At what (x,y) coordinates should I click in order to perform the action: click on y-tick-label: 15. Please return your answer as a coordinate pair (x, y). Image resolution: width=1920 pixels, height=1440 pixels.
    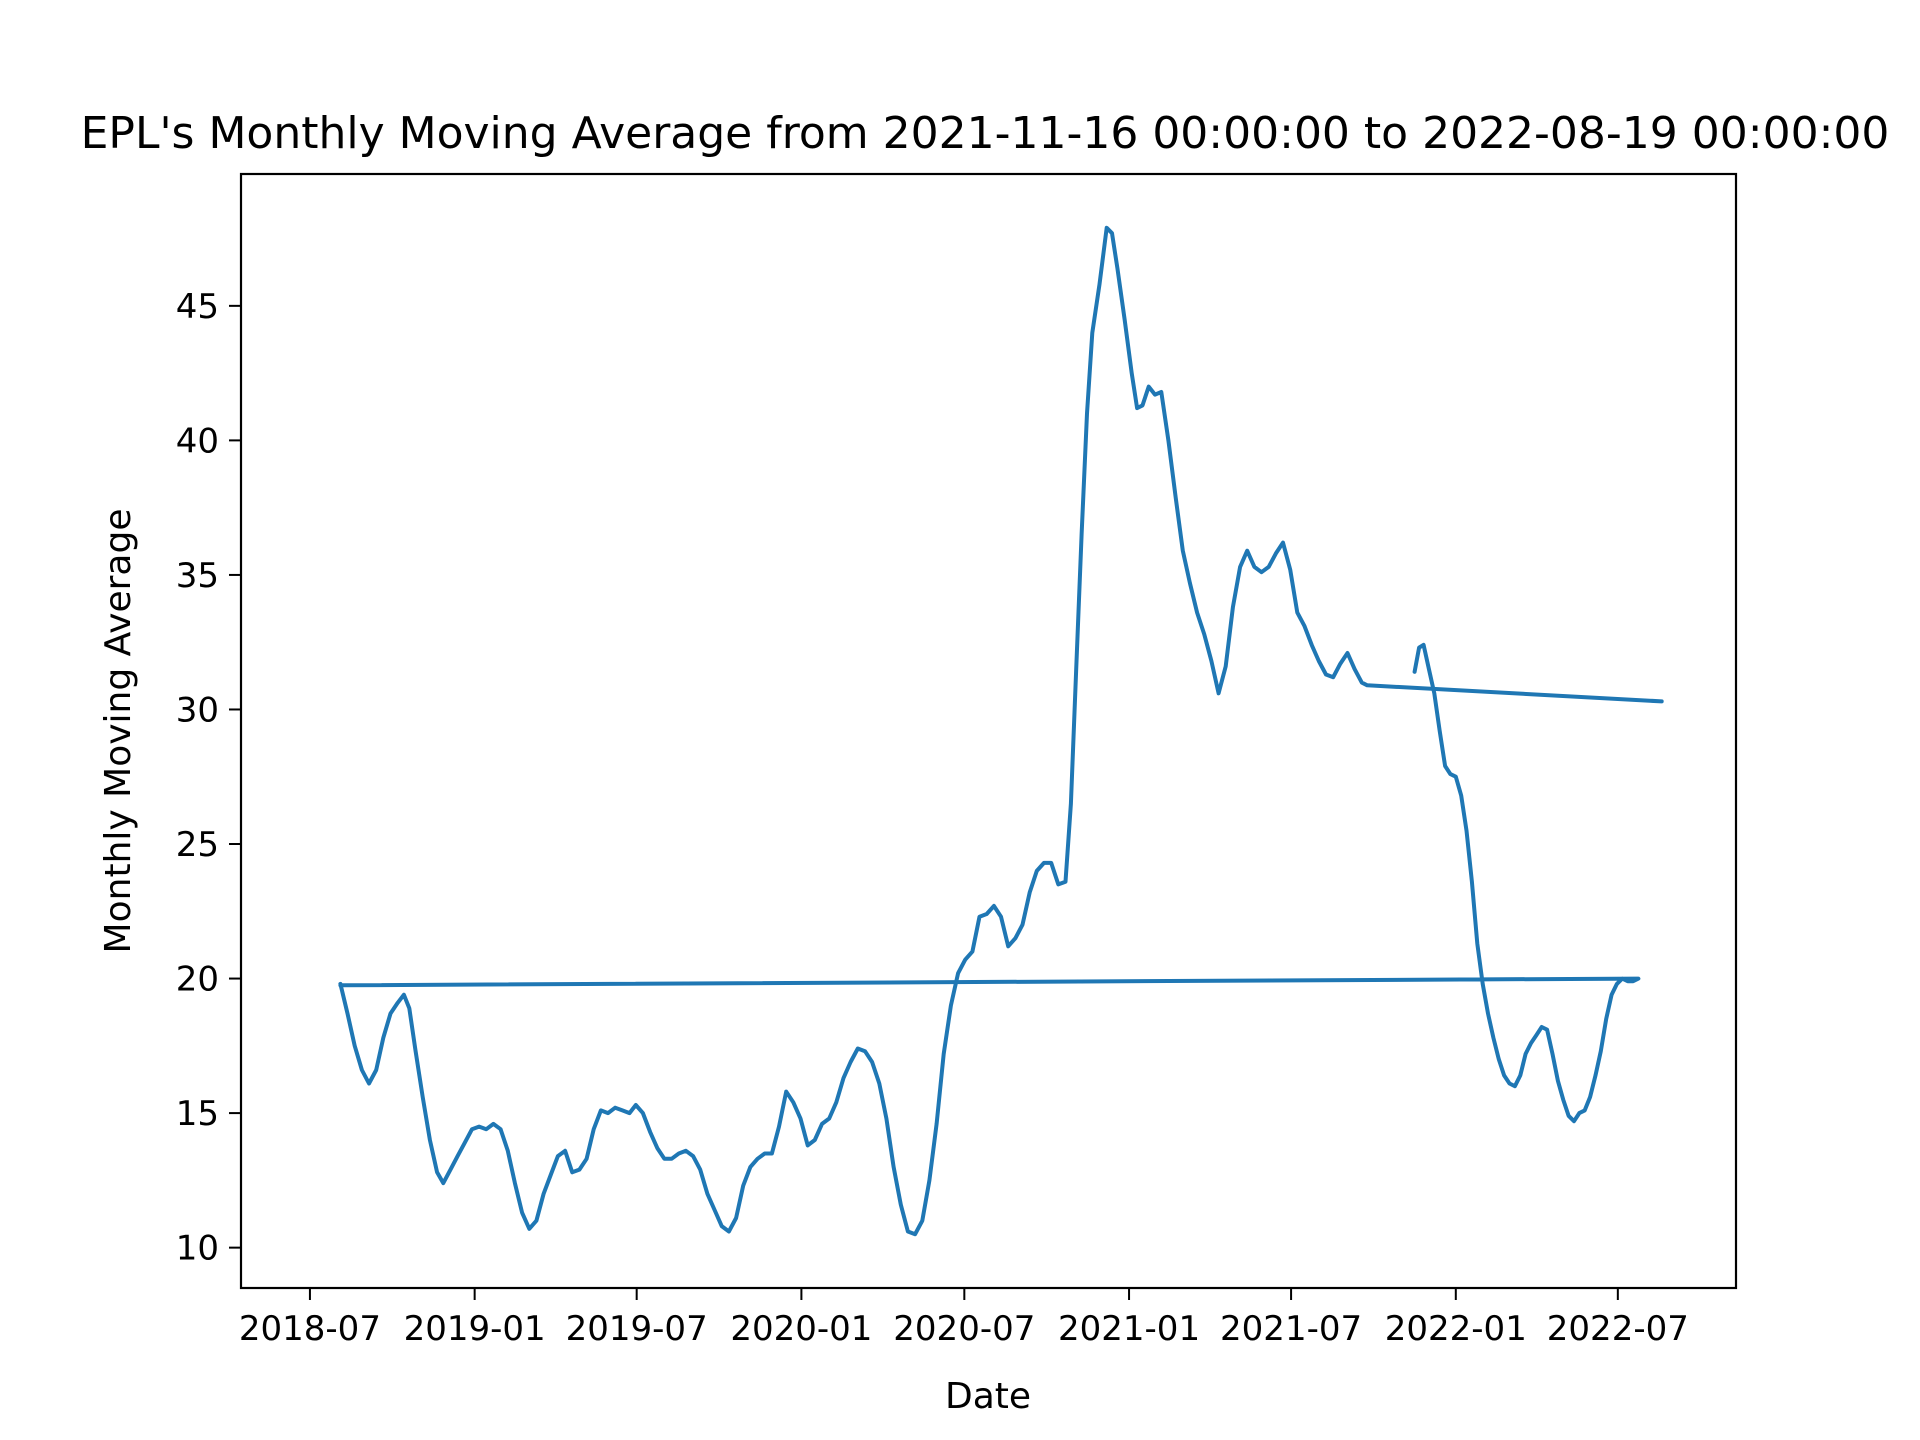
    Looking at the image, I should click on (197, 1114).